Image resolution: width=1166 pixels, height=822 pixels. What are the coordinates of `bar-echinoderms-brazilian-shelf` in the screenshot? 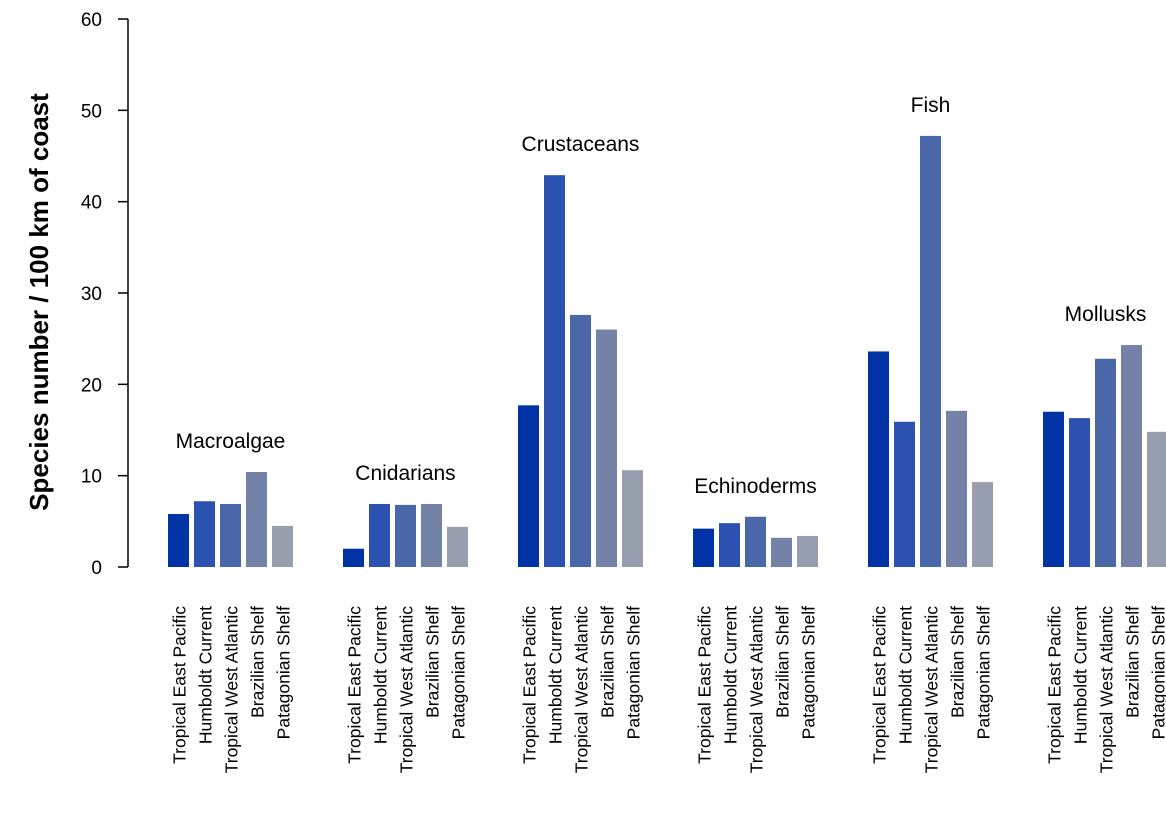 It's located at (781, 552).